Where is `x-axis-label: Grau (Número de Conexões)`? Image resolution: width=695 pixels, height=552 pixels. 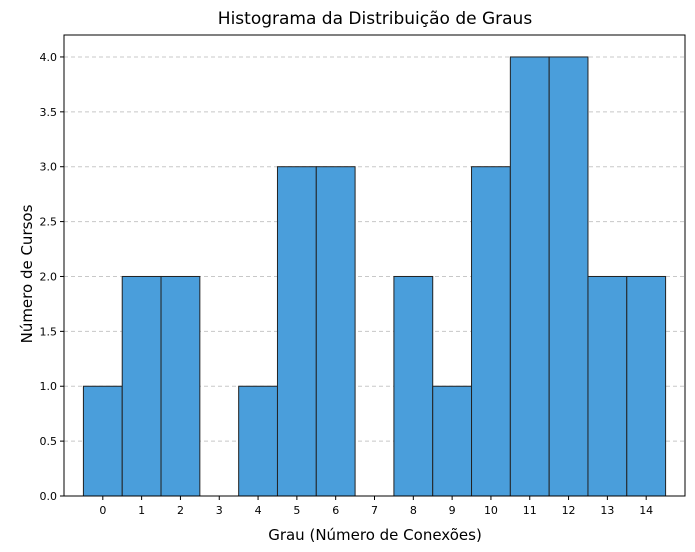
x-axis-label: Grau (Número de Conexões) is located at coordinates (375, 535).